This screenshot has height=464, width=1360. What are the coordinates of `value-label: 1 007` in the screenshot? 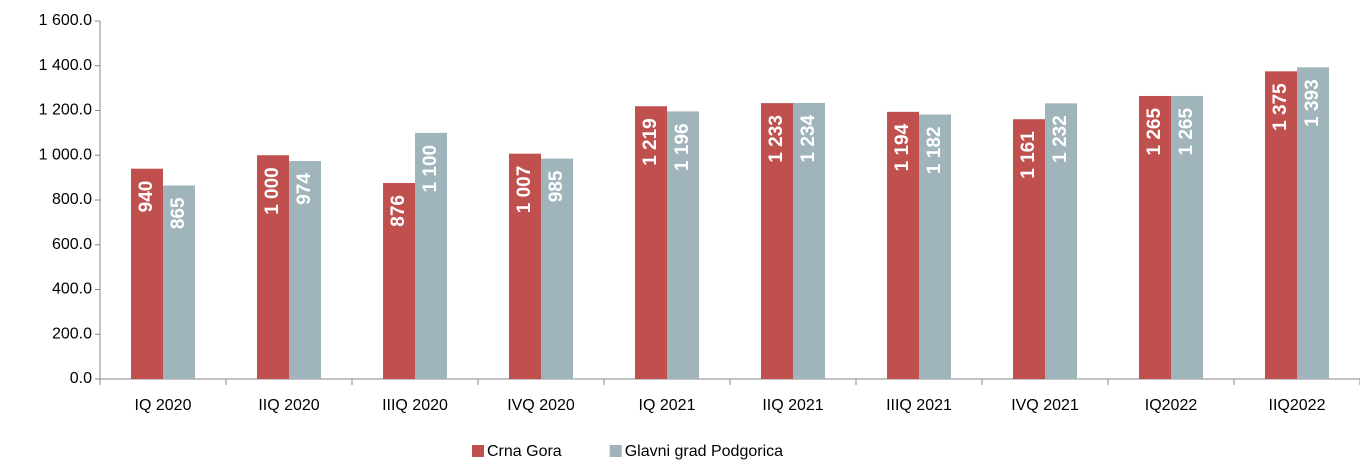 It's located at (524, 190).